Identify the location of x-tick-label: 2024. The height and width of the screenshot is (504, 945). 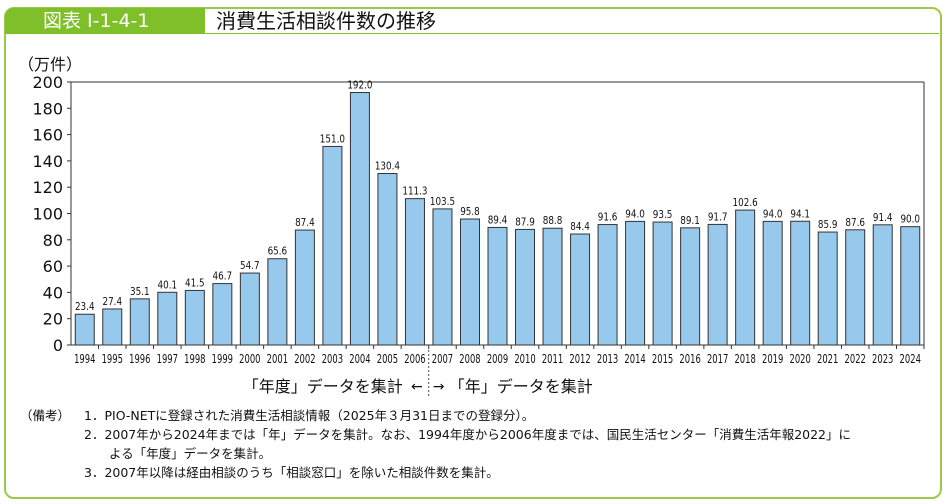
(910, 360).